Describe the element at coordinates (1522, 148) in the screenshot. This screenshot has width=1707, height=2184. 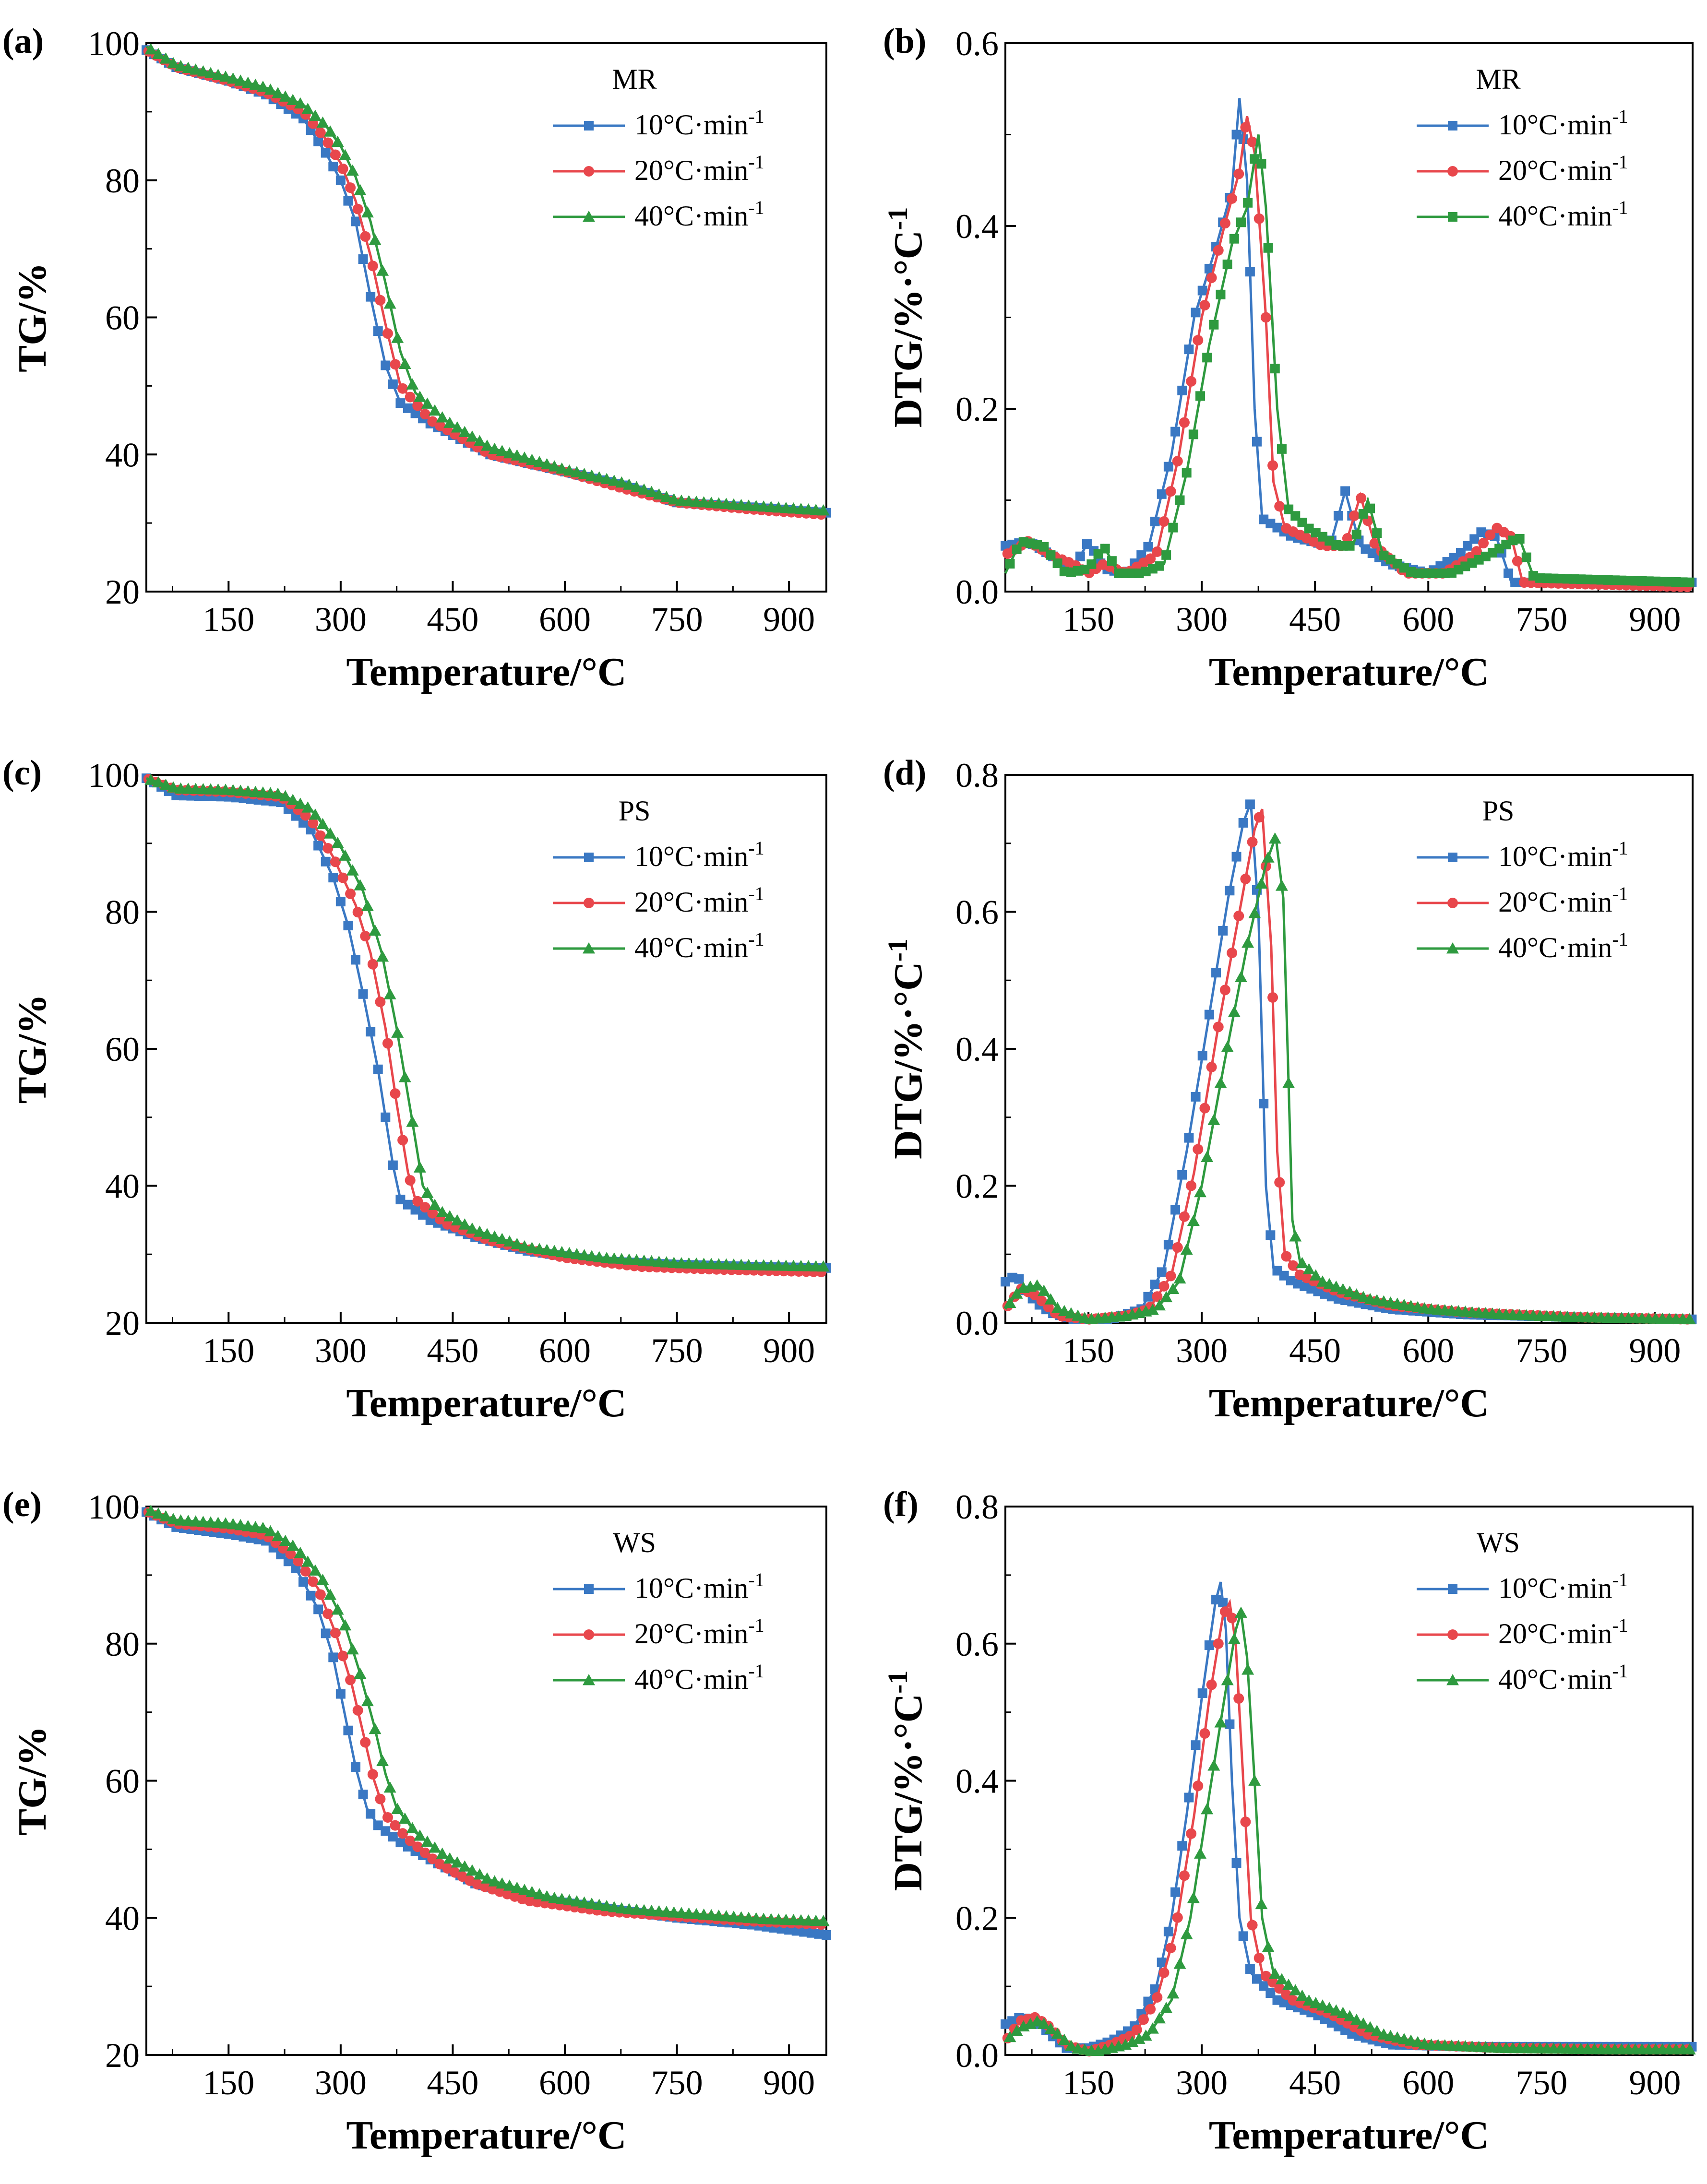
I see `legend: MR 10°C·min-1 20°C·min-1 40°C·min-1` at that location.